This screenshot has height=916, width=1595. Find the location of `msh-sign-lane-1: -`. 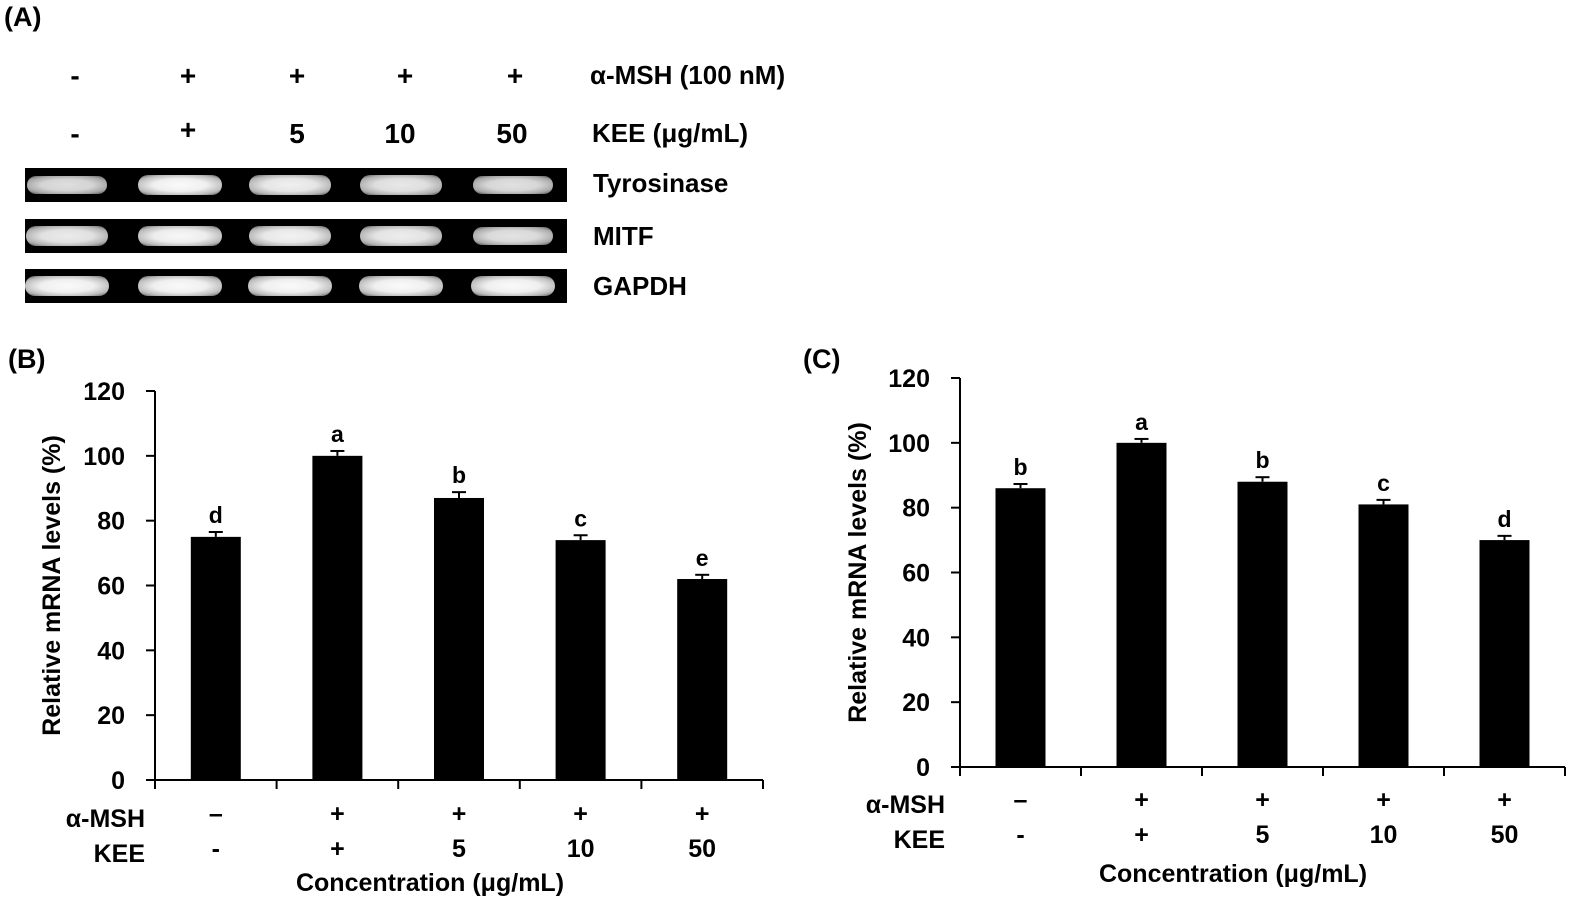

msh-sign-lane-1: - is located at coordinates (75, 75).